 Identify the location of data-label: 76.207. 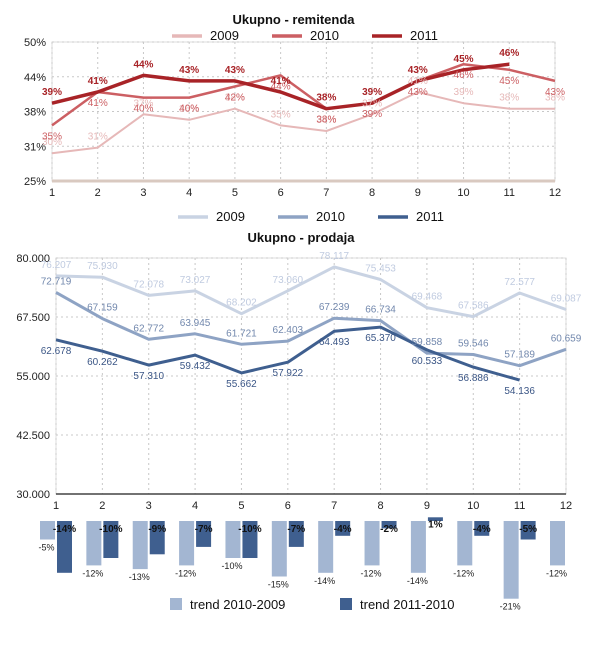
(56, 265).